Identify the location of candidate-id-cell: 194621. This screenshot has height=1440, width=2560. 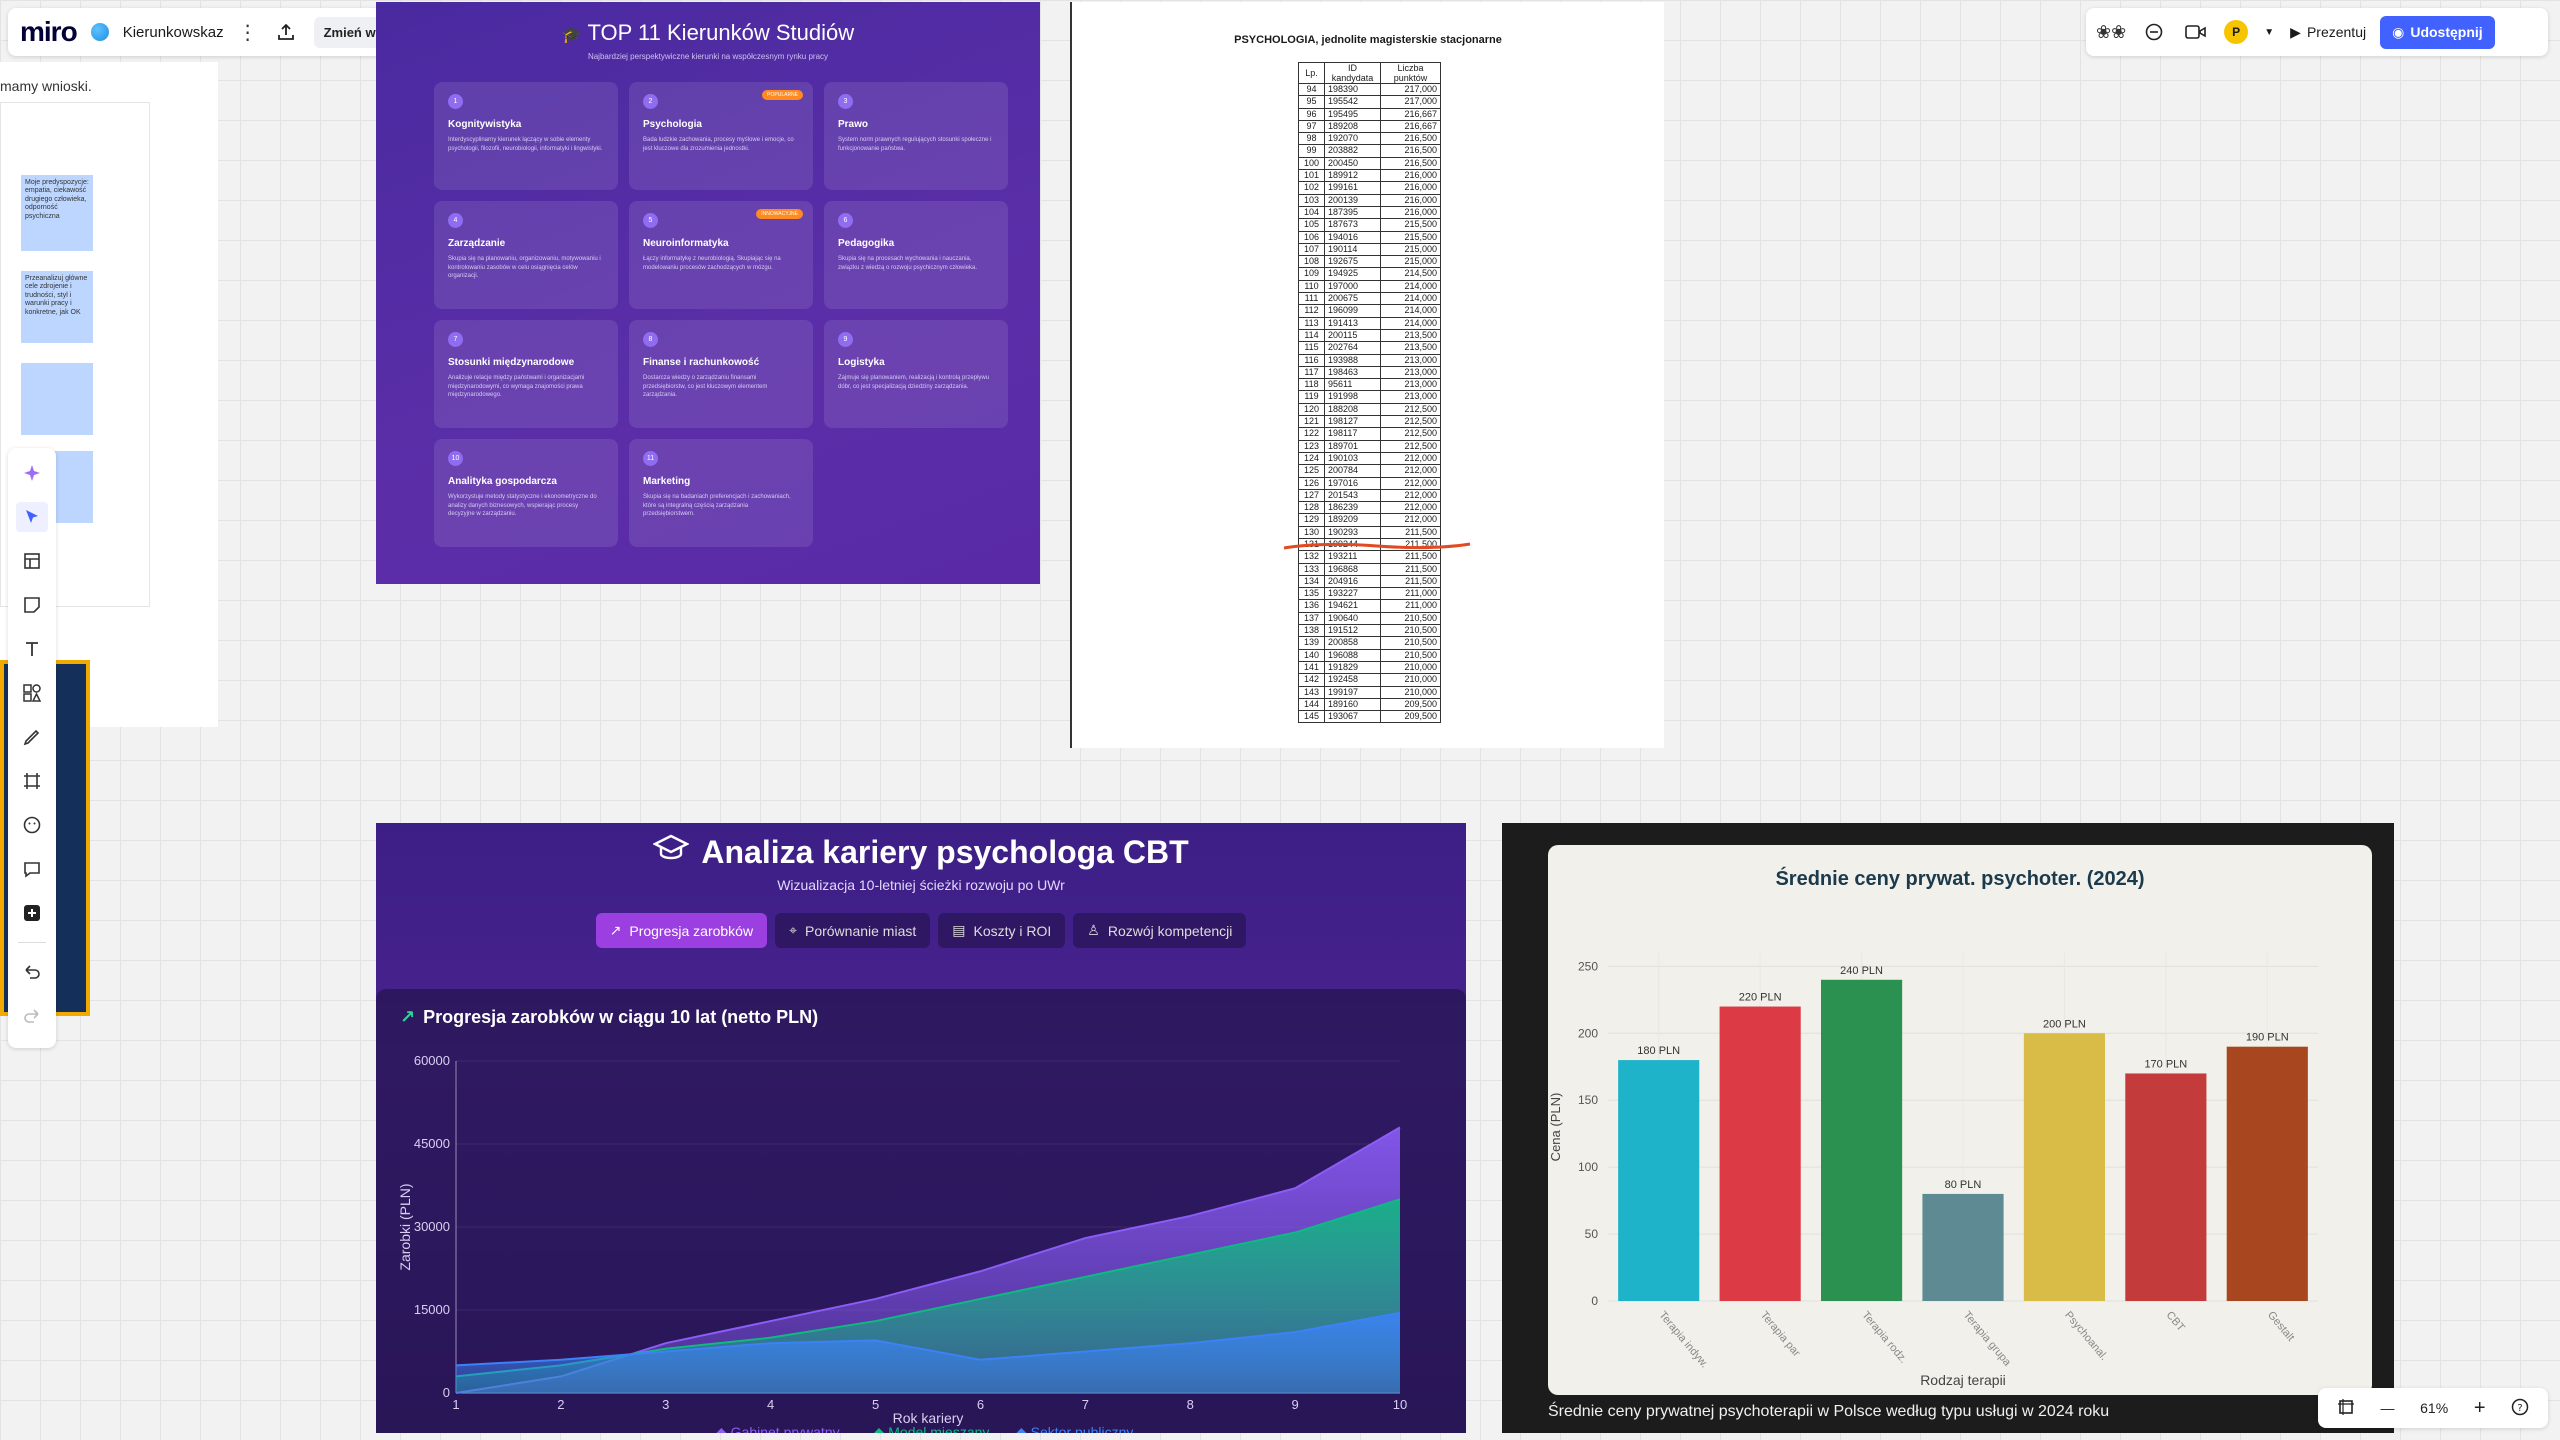
(1352, 606).